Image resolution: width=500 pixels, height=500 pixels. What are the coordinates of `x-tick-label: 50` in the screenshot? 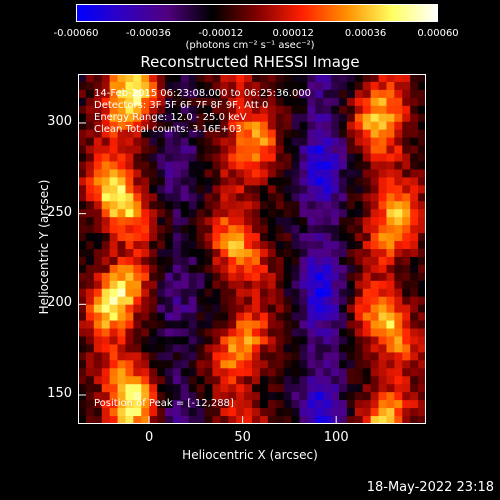 It's located at (242, 437).